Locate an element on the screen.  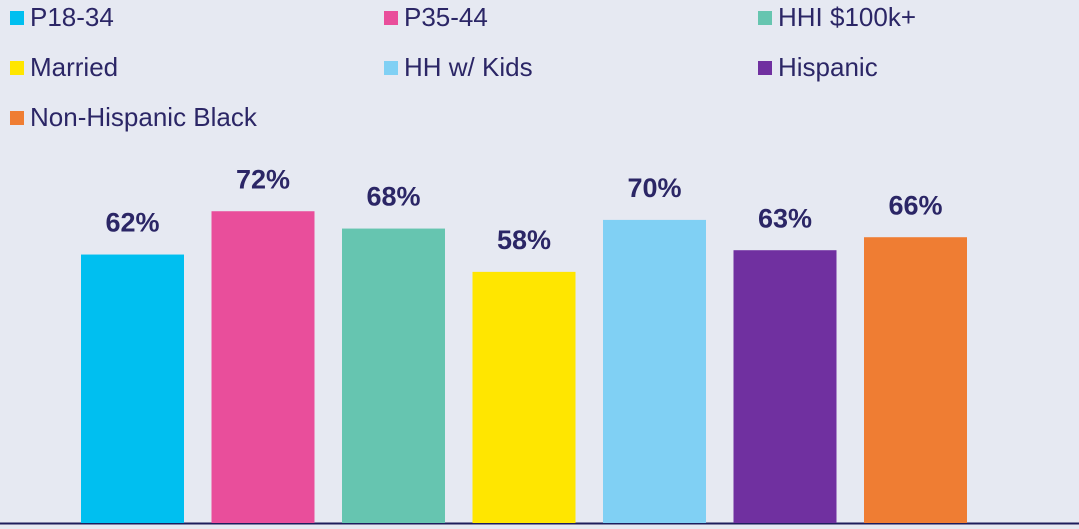
legend-text: Married is located at coordinates (74, 67).